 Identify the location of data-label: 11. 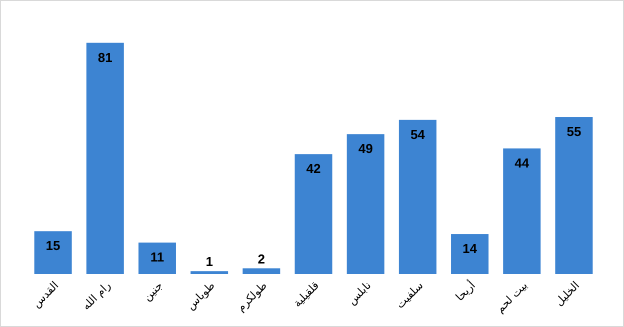
(157, 257).